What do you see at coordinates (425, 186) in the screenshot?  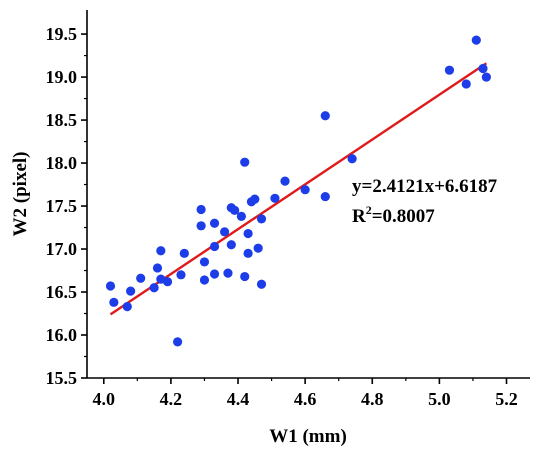 I see `regression-equation: y=2.4121x+6.6187` at bounding box center [425, 186].